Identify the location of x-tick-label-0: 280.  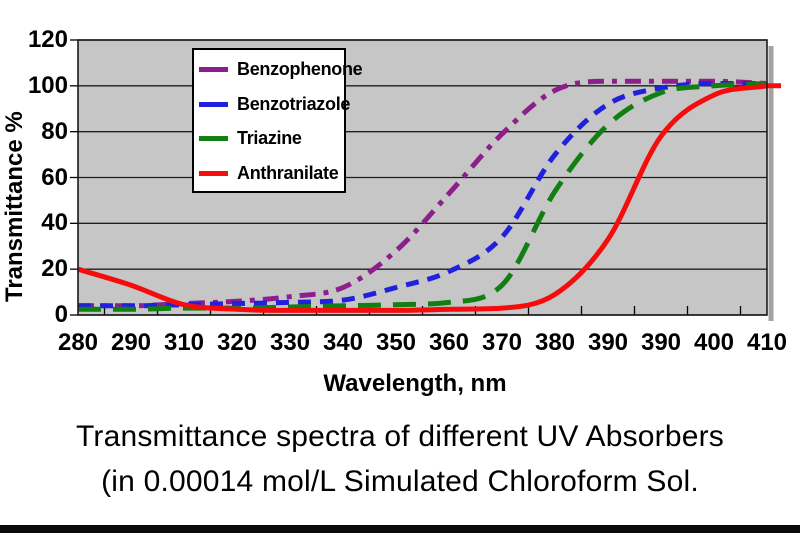
(78, 342).